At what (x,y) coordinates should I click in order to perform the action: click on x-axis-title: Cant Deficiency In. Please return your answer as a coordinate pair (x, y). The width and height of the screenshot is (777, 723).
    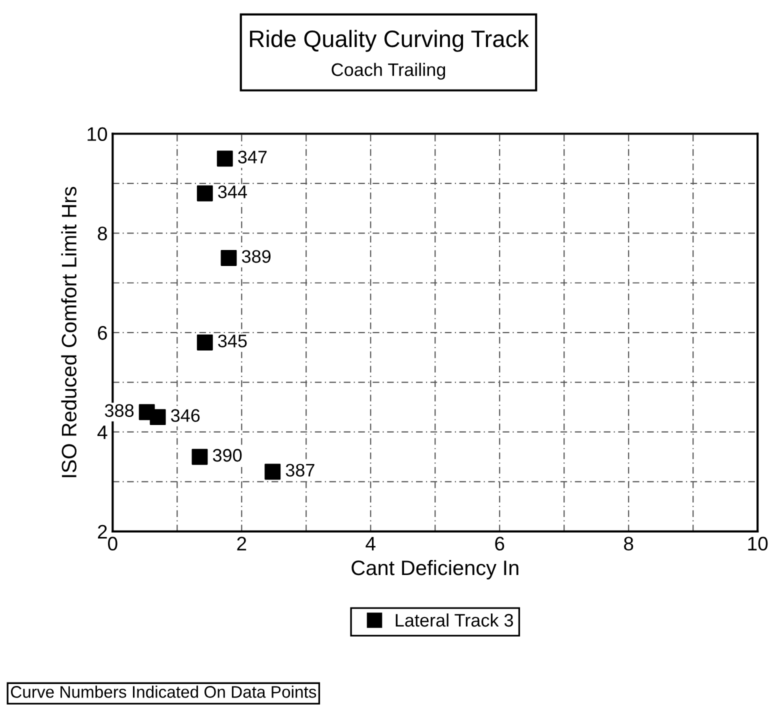
    Looking at the image, I should click on (435, 570).